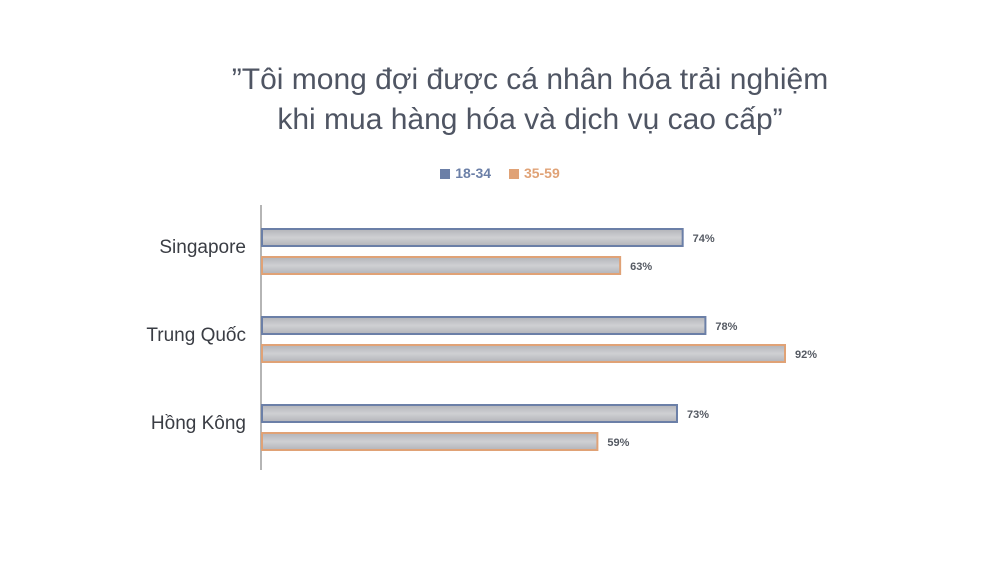 This screenshot has width=1000, height=571. I want to click on category-label: Trung Quốc, so click(196, 335).